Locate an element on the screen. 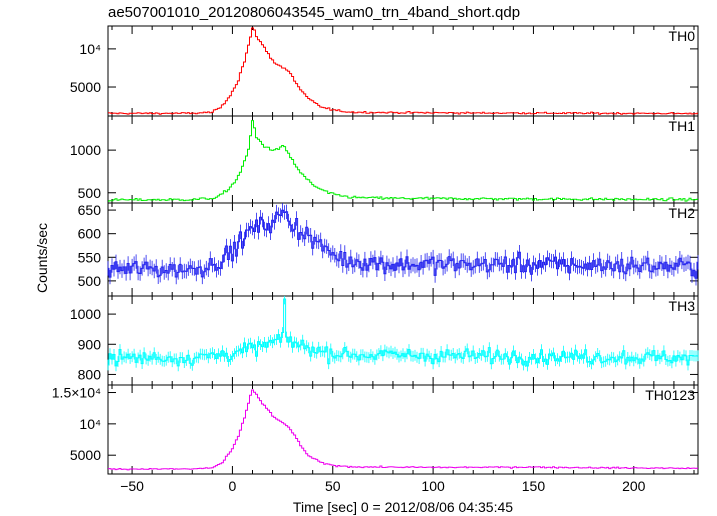 The image size is (717, 516). y-tick-label: 900 is located at coordinates (90, 344).